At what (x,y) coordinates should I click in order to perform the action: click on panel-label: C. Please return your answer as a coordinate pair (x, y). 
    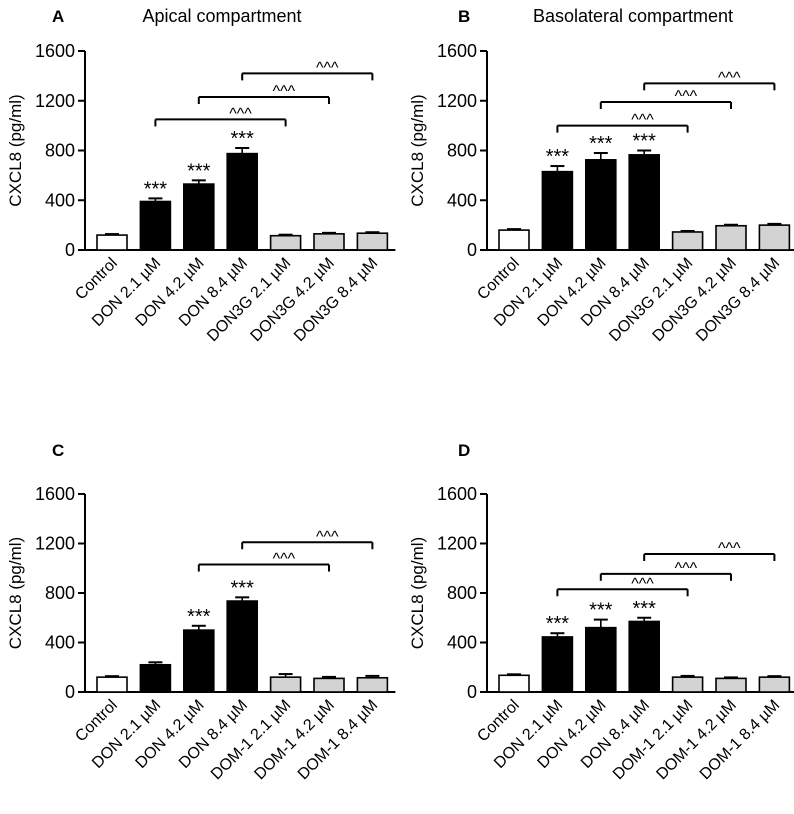
    Looking at the image, I should click on (58, 450).